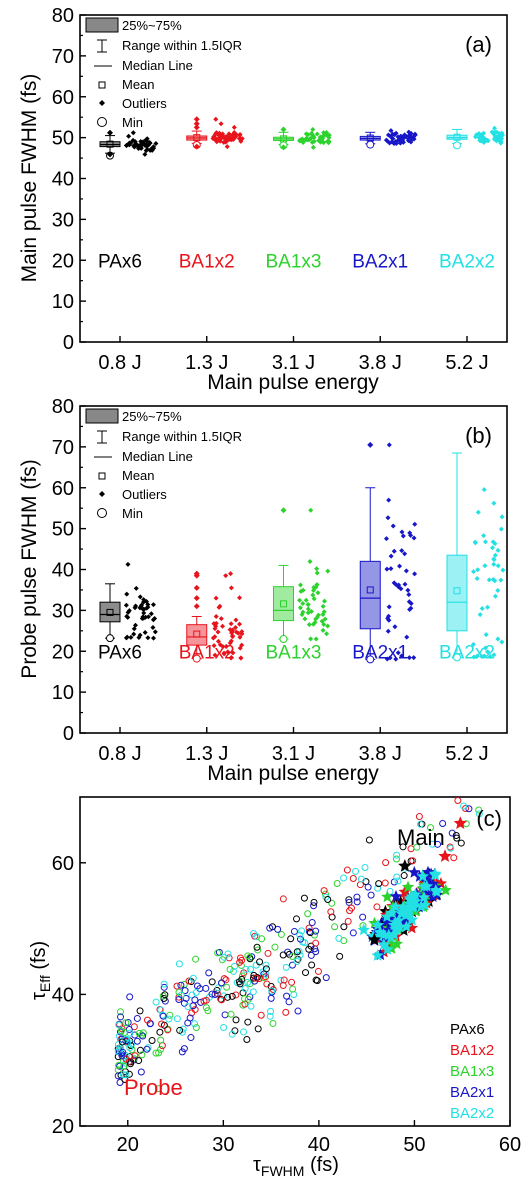  I want to click on y-tick-label: 80, so click(63, 407).